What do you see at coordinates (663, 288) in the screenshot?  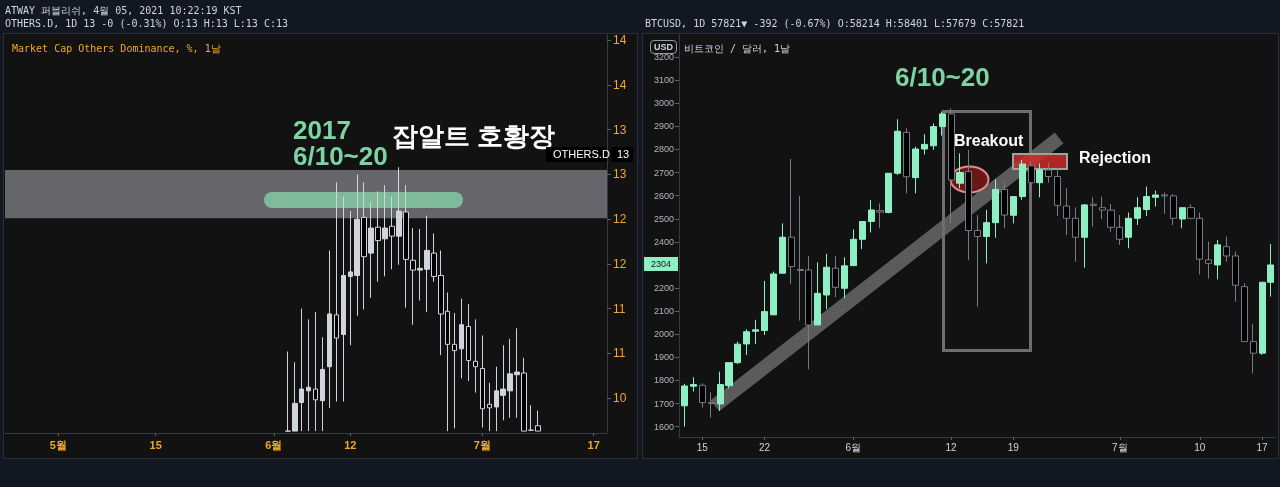 I see `y-tick-label: 2200` at bounding box center [663, 288].